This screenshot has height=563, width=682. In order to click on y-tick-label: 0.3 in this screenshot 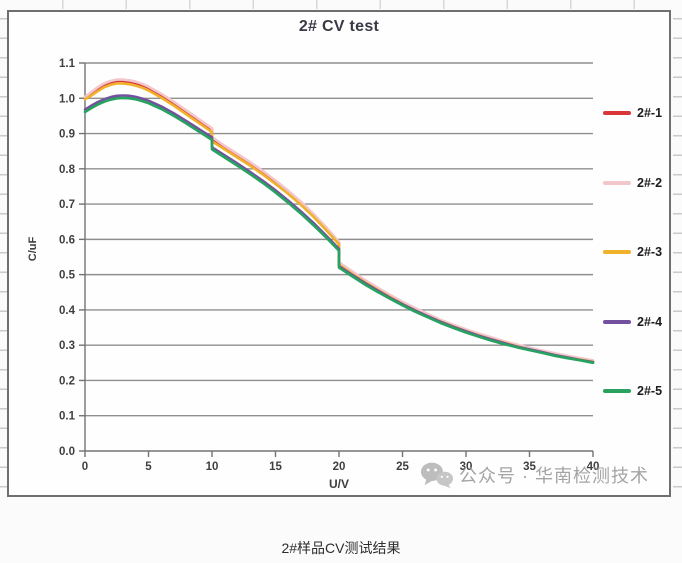, I will do `click(67, 346)`.